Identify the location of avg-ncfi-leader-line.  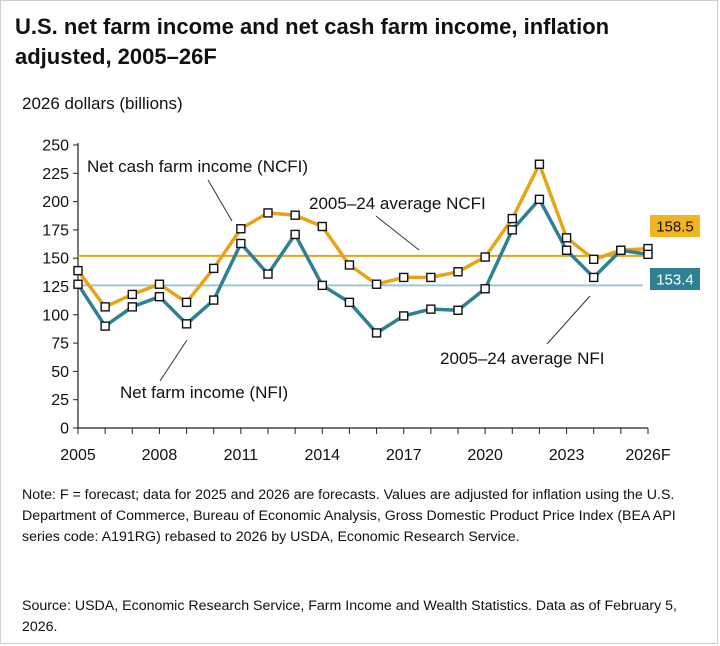
(397, 233).